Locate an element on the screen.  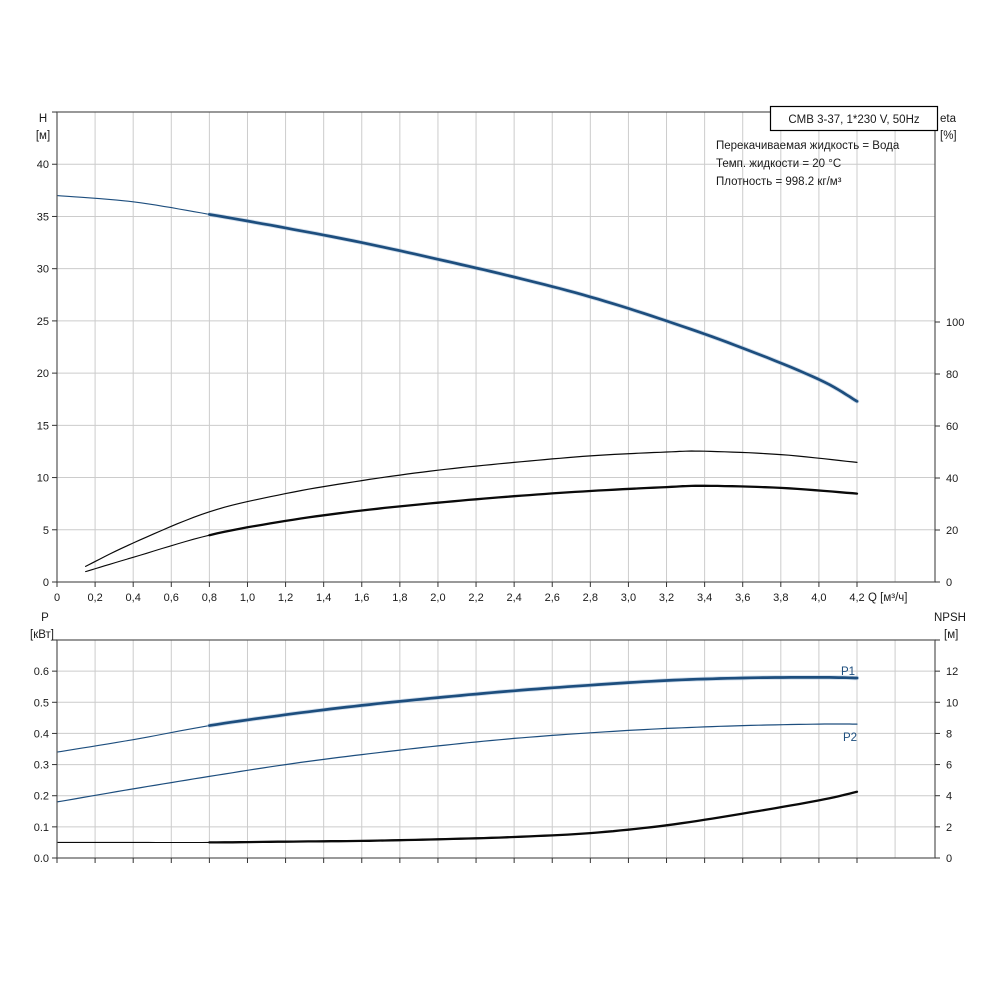
H-curve is located at coordinates (533, 308).